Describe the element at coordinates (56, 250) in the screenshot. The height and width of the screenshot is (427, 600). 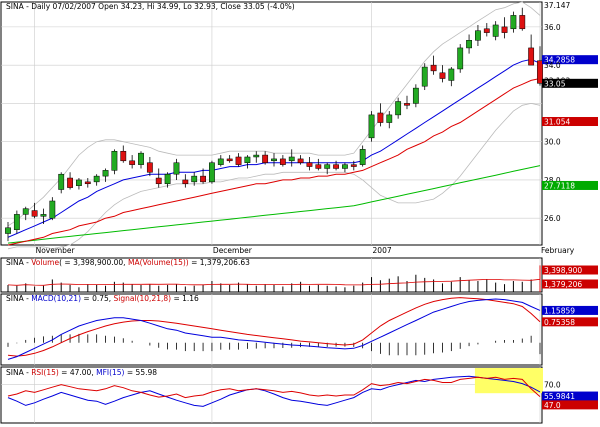
I see `month-label: November` at that location.